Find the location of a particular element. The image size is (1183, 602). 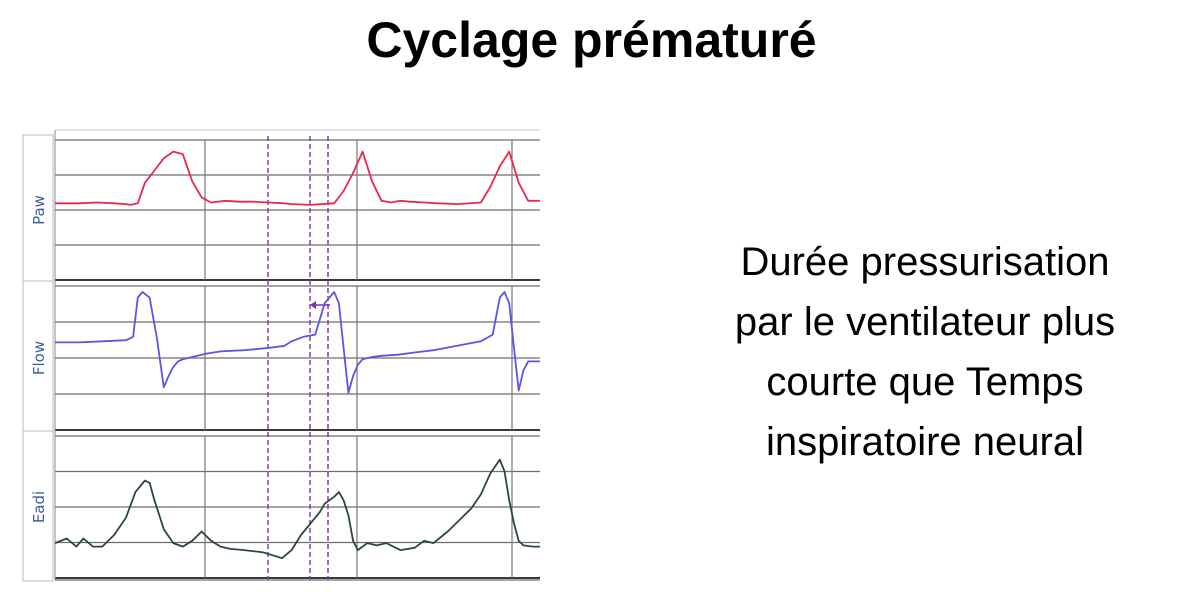

eadi-axis-label: Eadi is located at coordinates (39, 507).